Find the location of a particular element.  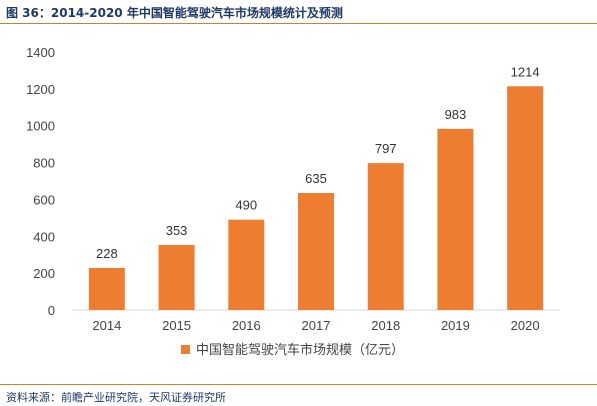

x-tick-label: 2014 is located at coordinates (106, 325).